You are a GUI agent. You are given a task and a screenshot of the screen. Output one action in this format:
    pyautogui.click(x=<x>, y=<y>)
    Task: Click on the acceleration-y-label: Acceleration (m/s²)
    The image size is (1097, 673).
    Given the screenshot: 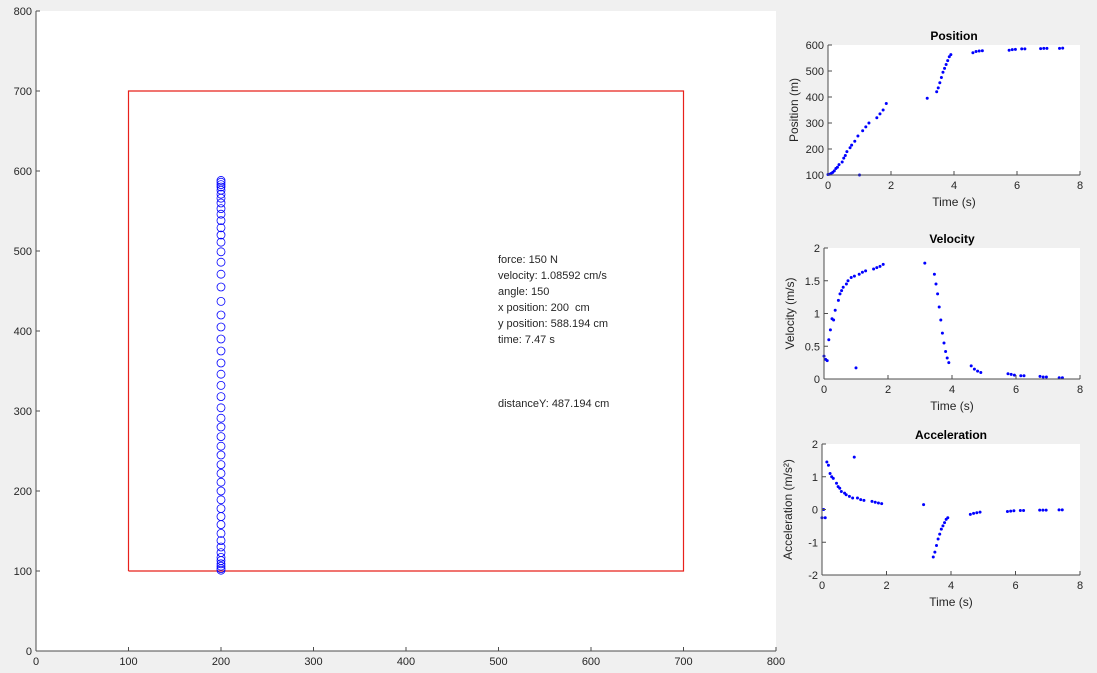 What is the action you would take?
    pyautogui.click(x=788, y=509)
    